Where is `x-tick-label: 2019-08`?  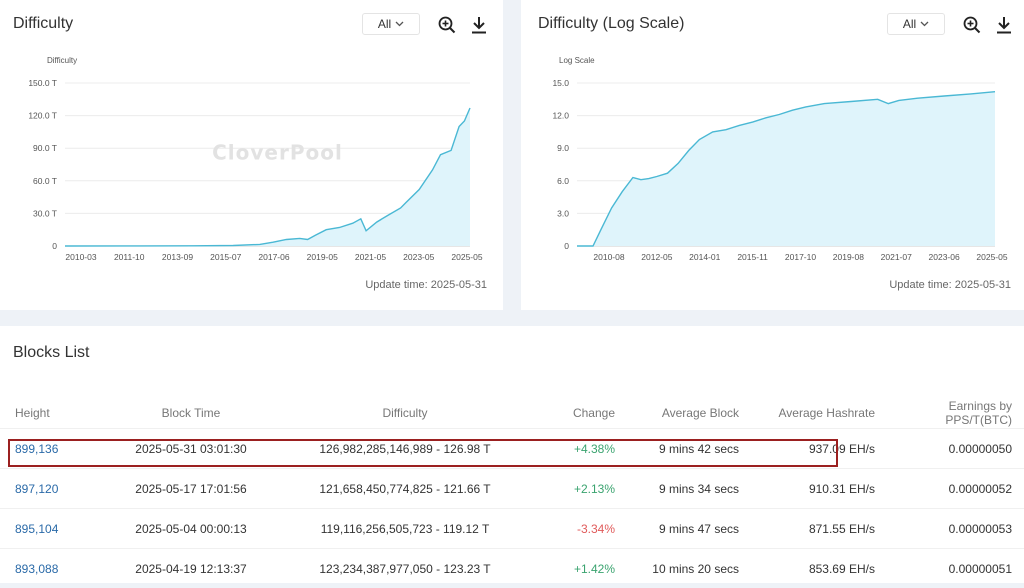 x-tick-label: 2019-08 is located at coordinates (848, 257).